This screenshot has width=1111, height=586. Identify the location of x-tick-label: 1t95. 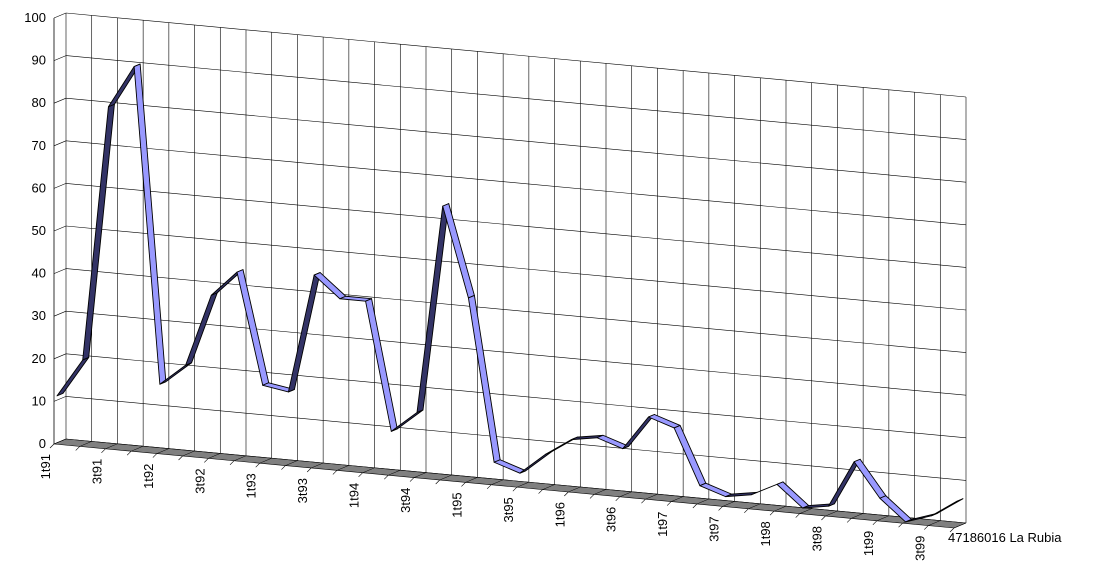
(456, 504).